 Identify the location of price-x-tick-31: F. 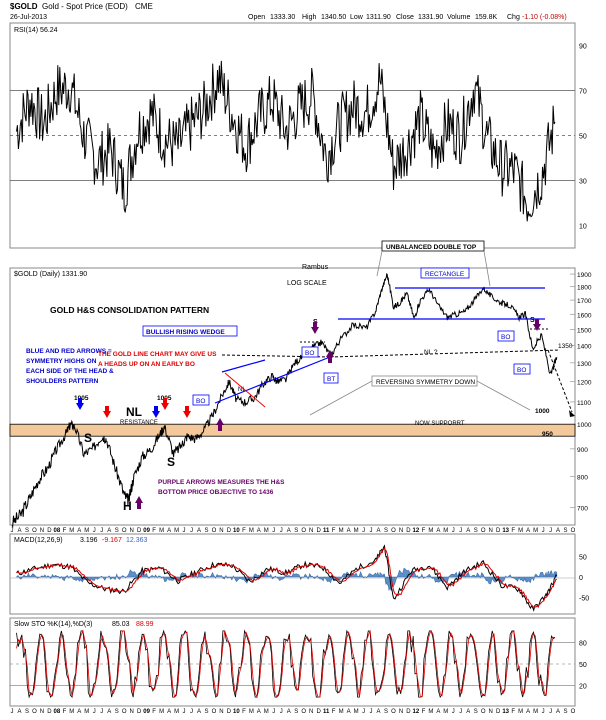
(244, 531).